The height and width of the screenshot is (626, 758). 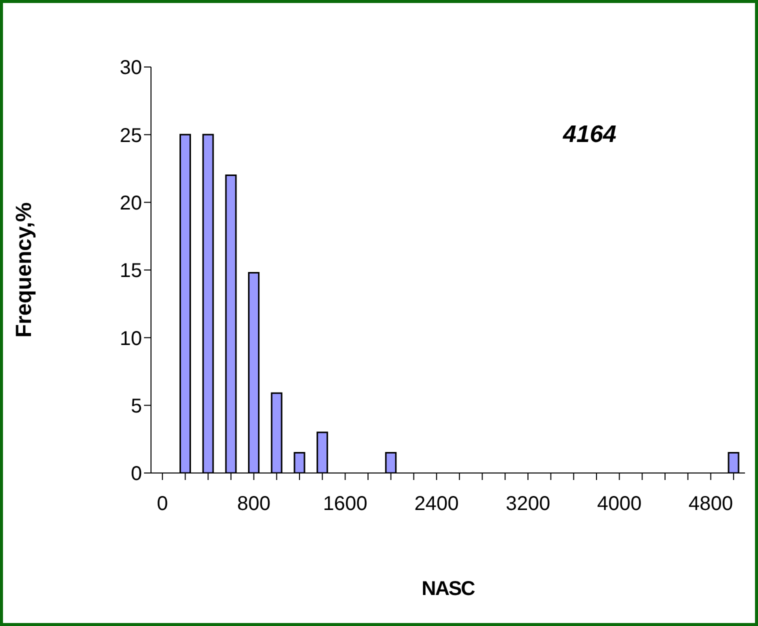 I want to click on y-tick-label: 30, so click(x=131, y=68).